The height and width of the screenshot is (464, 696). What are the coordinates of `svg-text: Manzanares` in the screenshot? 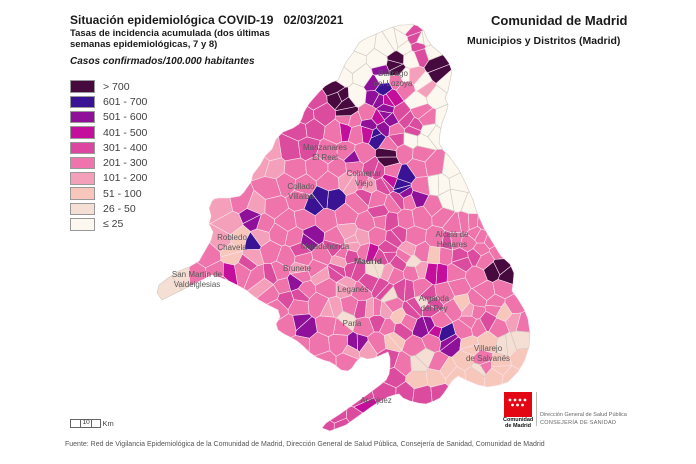 It's located at (325, 147).